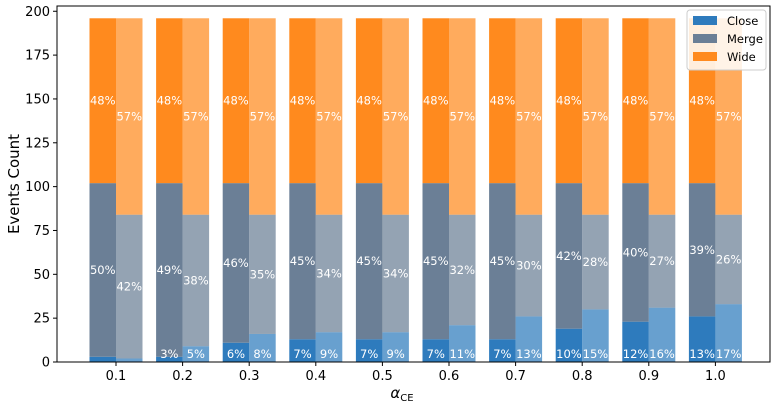  Describe the element at coordinates (396, 116) in the screenshot. I see `bar-label-wide-right-0.5: 57%` at that location.